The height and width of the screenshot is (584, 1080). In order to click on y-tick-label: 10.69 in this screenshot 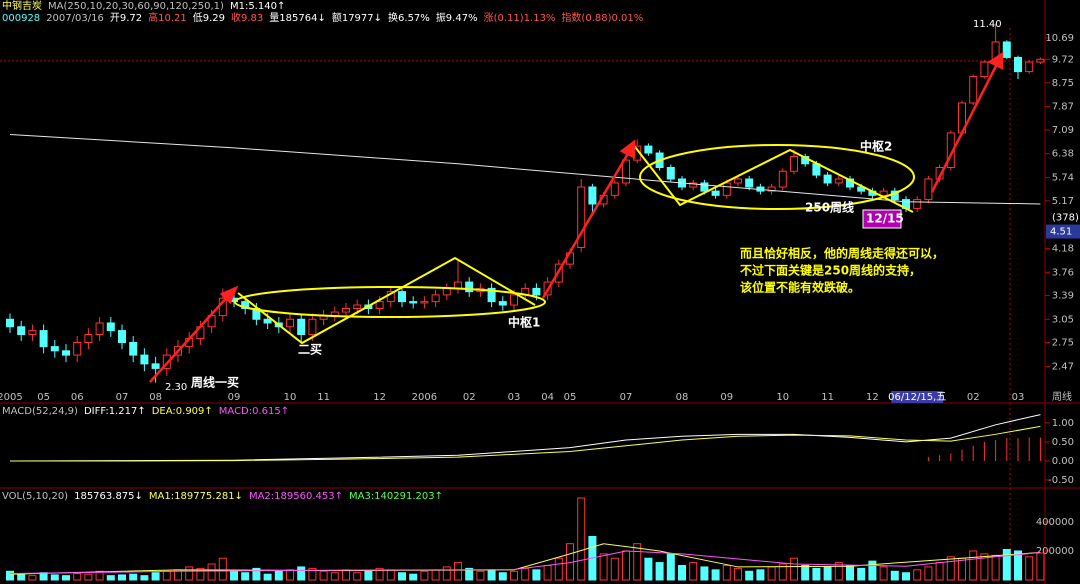, I will do `click(1059, 38)`.